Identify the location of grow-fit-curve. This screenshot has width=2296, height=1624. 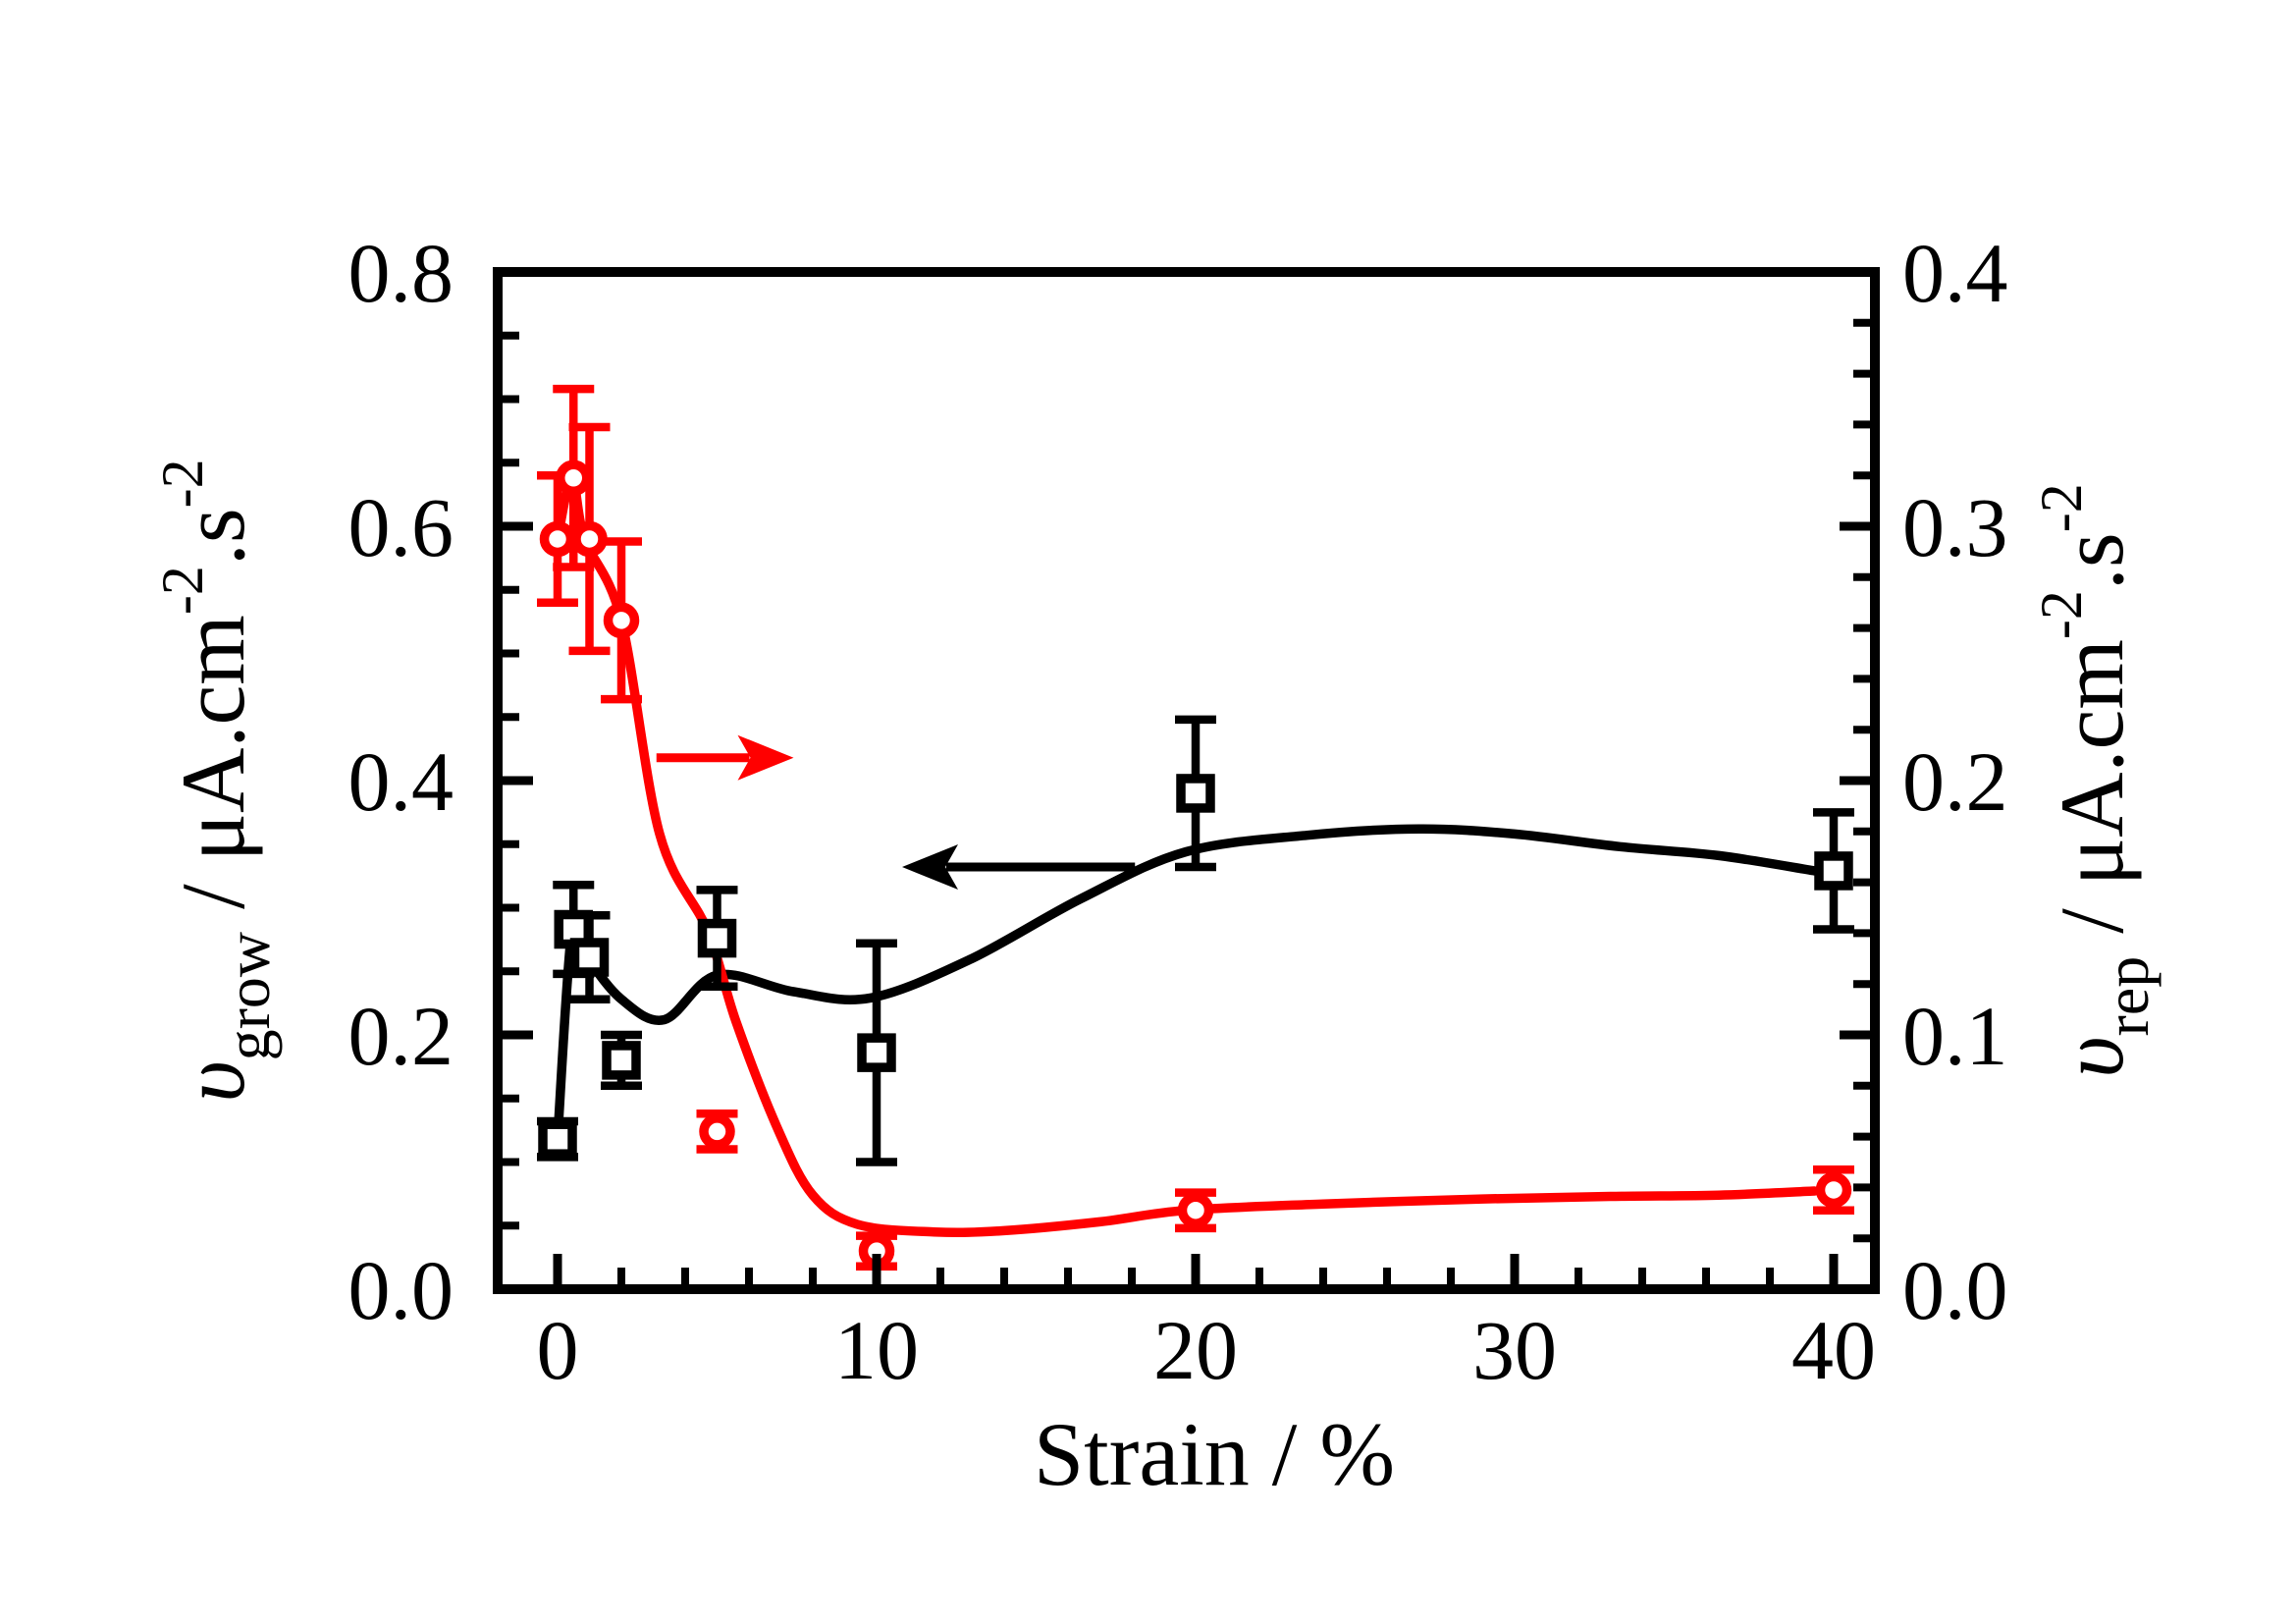
(1186, 984).